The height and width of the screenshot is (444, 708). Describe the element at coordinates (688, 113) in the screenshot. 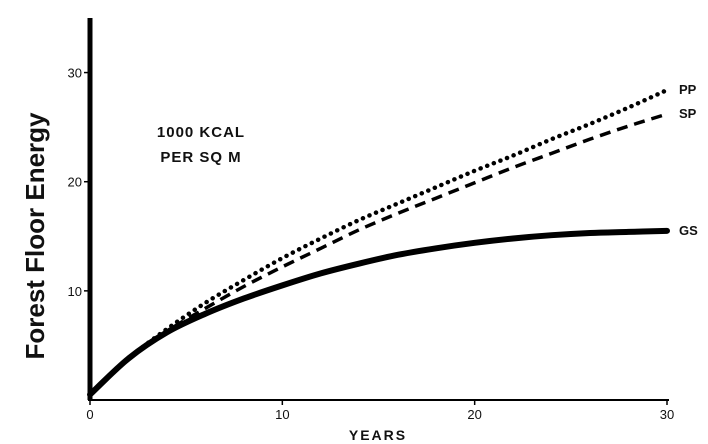

I see `series-label-sp: SP` at that location.